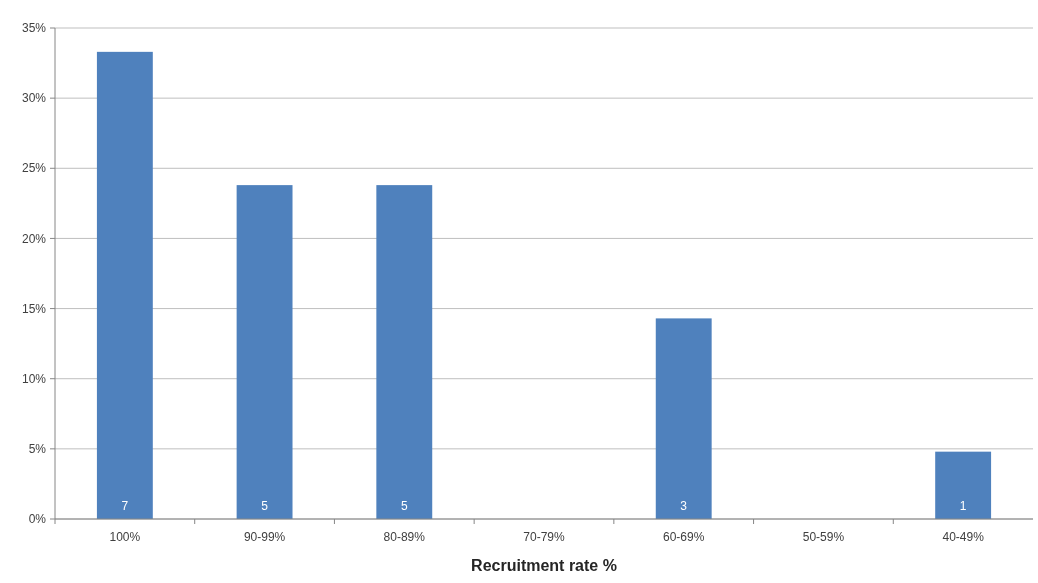  Describe the element at coordinates (684, 506) in the screenshot. I see `annotation: 3` at that location.